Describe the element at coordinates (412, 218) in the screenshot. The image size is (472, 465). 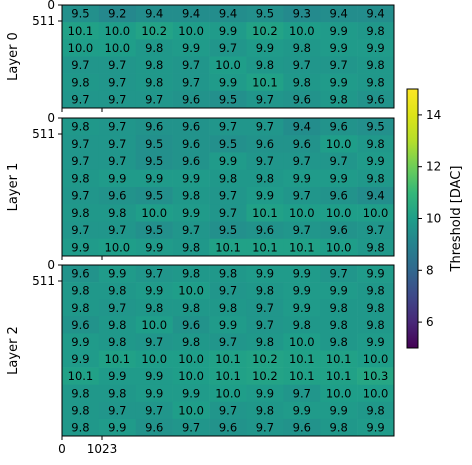
I see `colorbar-gradient` at that location.